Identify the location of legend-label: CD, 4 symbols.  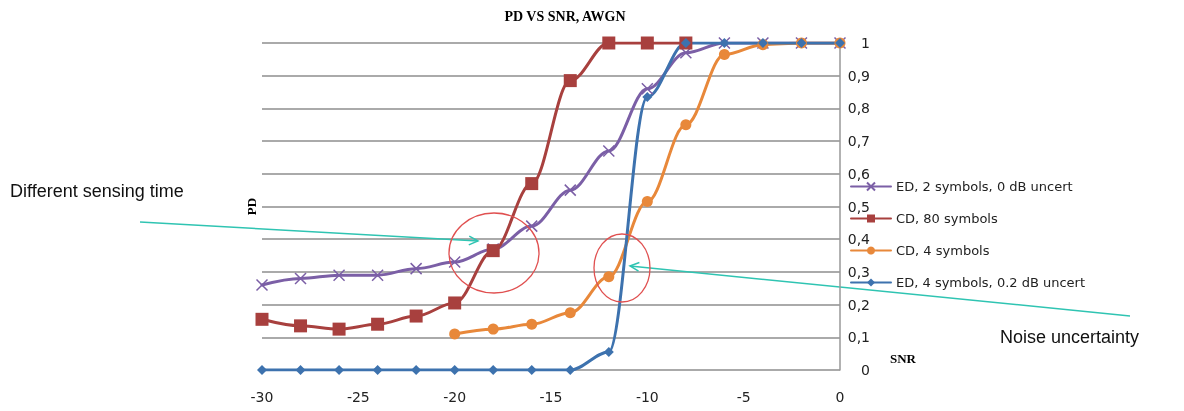
(943, 250).